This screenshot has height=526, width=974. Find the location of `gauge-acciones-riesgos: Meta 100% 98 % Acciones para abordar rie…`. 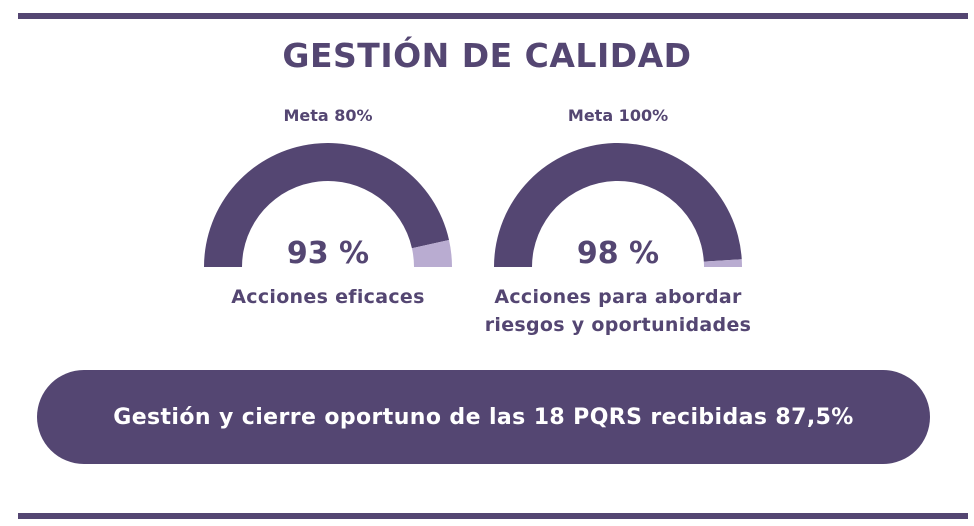

gauge-acciones-riesgos: Meta 100% 98 % Acciones para abordar rie… is located at coordinates (618, 221).